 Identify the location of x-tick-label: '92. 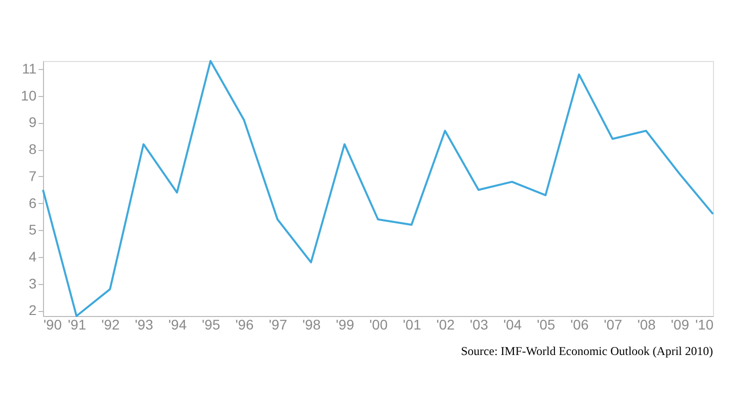
(110, 324).